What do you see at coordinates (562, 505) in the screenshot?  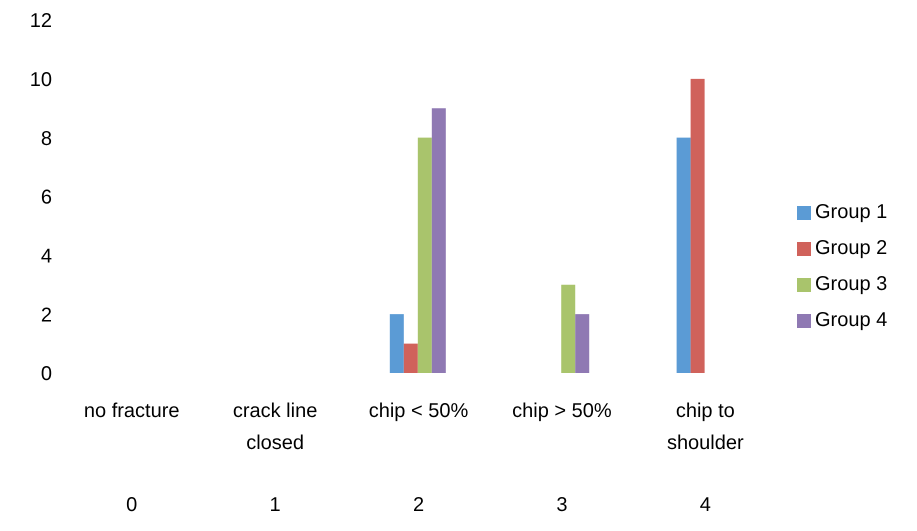 I see `text: 3` at bounding box center [562, 505].